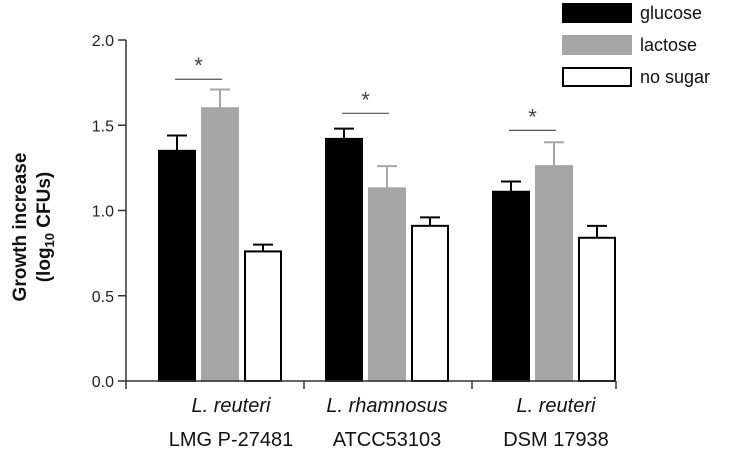 This screenshot has width=739, height=451. Describe the element at coordinates (387, 440) in the screenshot. I see `category-strain-label: ATCC53103` at that location.